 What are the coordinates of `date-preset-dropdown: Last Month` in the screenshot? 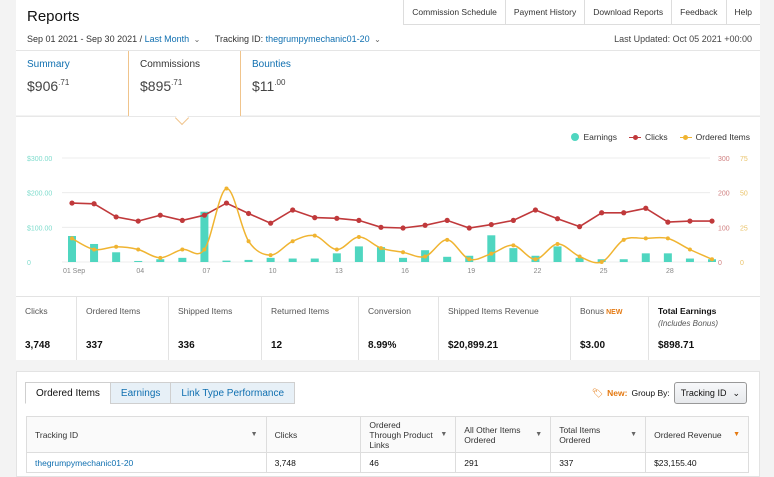 It's located at (167, 39).